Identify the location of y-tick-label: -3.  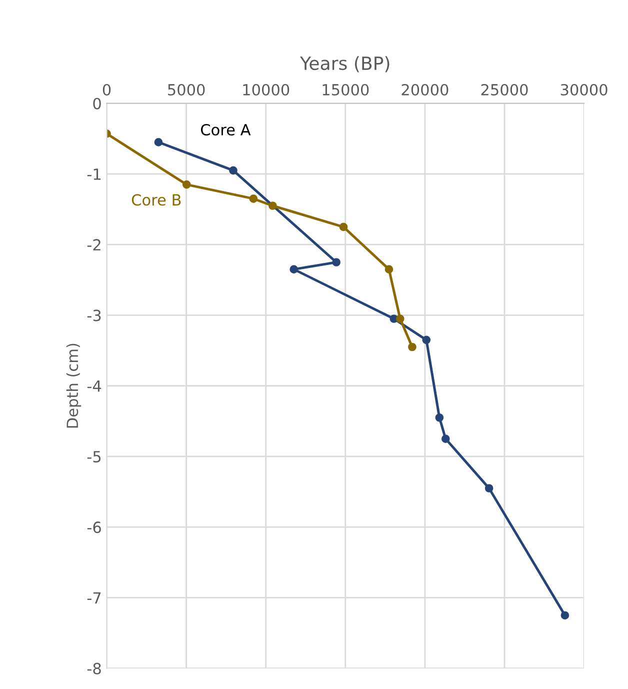
(94, 316).